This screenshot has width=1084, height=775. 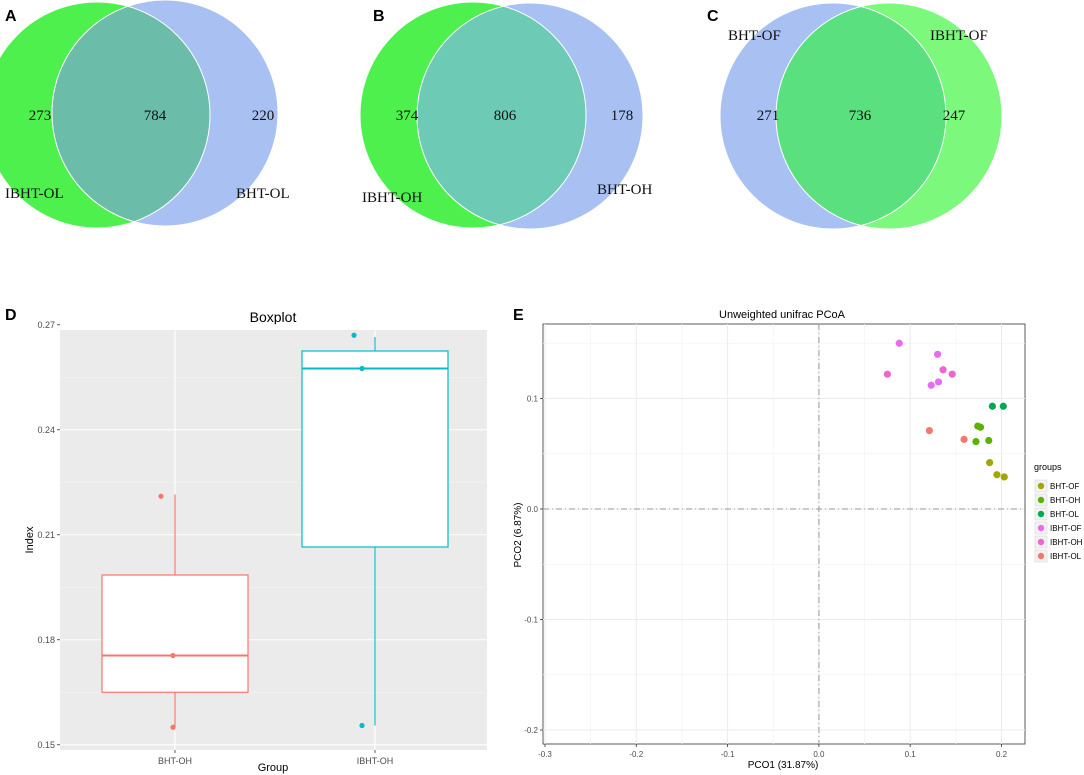 What do you see at coordinates (622, 116) in the screenshot?
I see `venn-b-right-count: 178` at bounding box center [622, 116].